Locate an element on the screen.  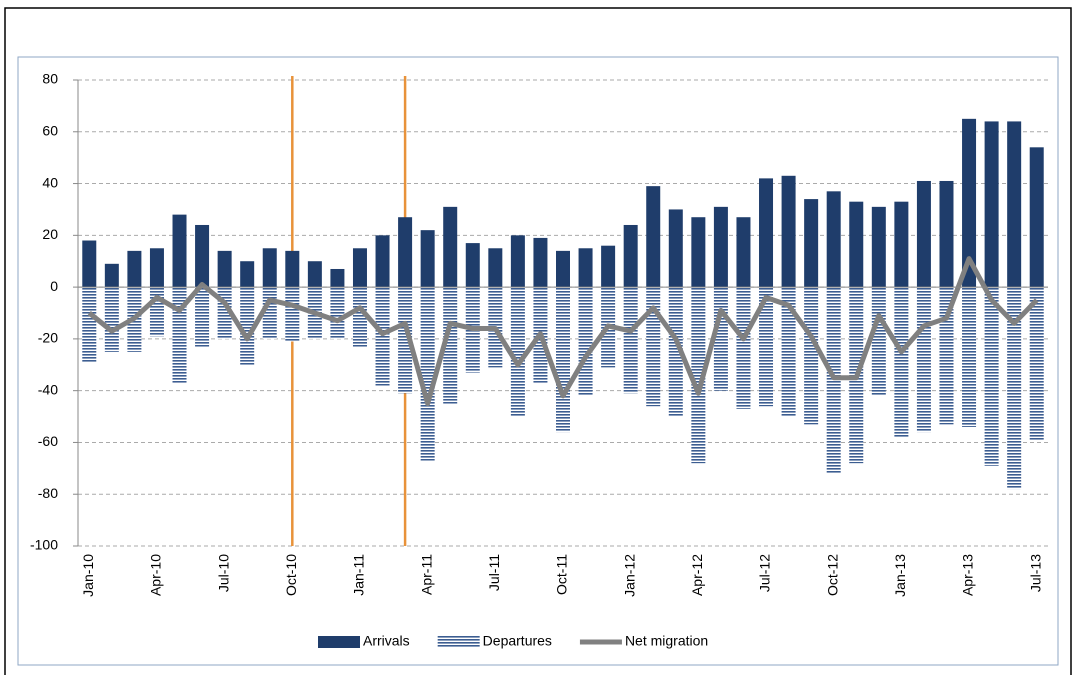
x-tick-label: Jan-12 is located at coordinates (629, 575).